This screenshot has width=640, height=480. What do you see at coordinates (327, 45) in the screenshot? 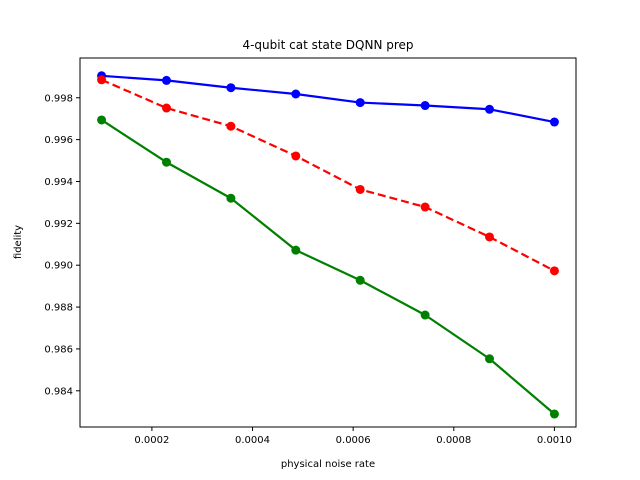
I see `chart-title: 4-qubit cat state DQNN prep` at bounding box center [327, 45].